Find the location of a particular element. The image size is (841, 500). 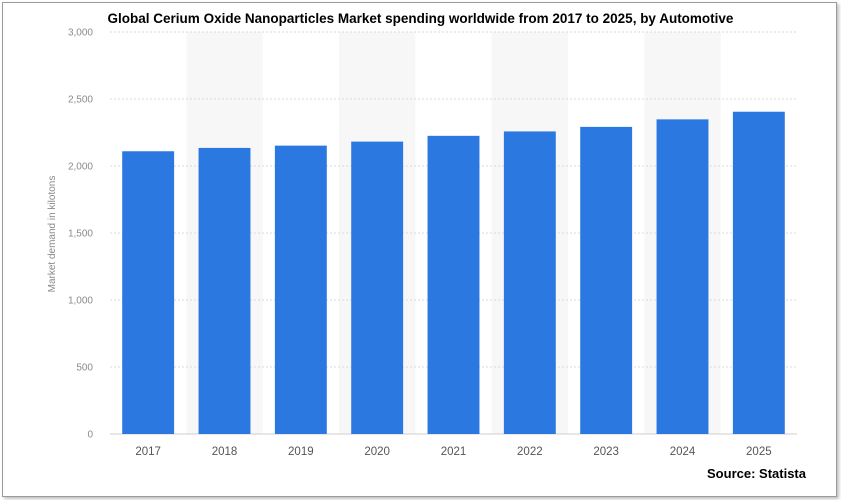

y-tick-label: 1,000 is located at coordinates (80, 301).